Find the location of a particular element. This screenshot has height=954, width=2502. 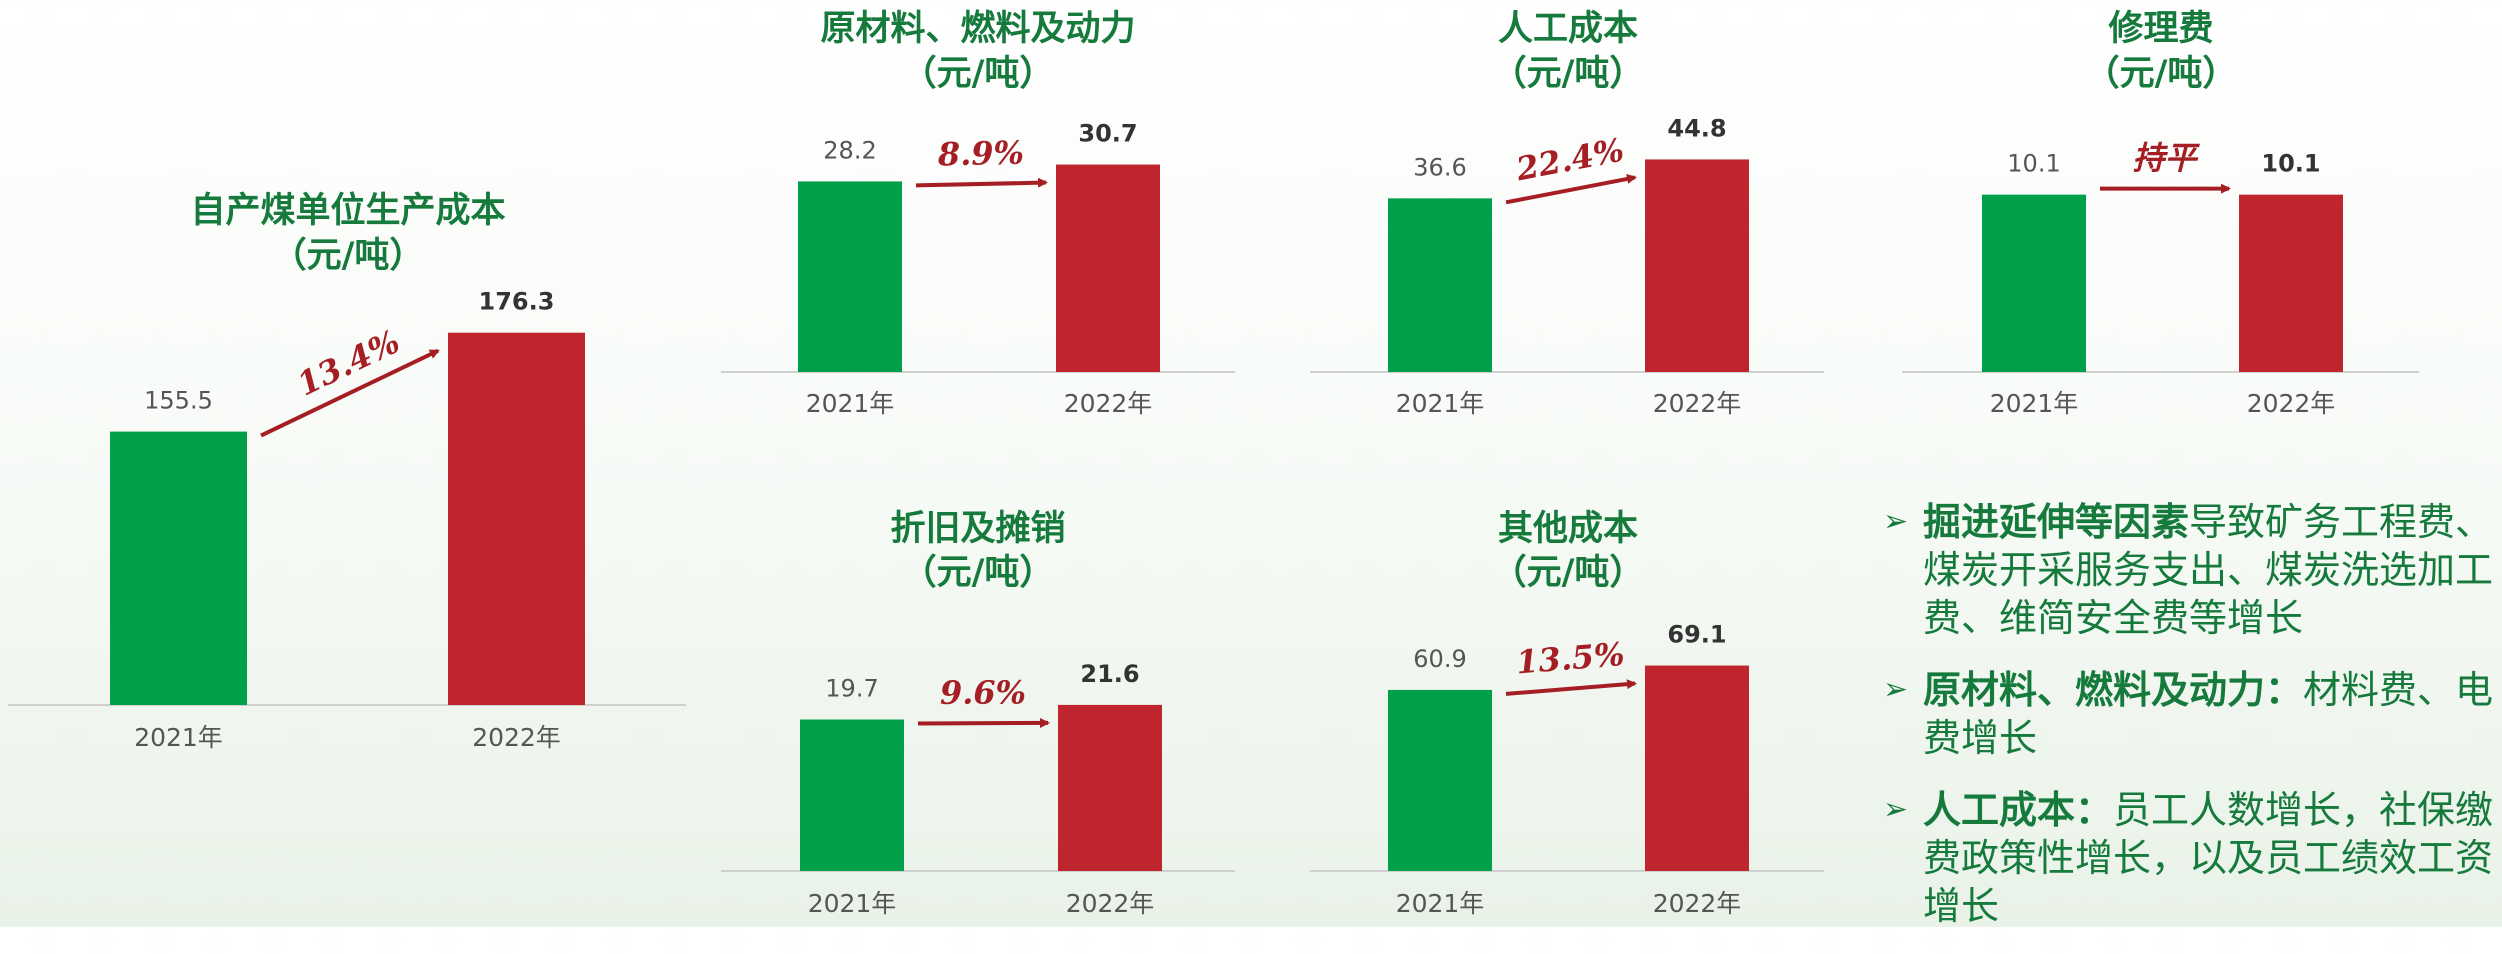

chart-title: 修理费 is located at coordinates (2160, 29).